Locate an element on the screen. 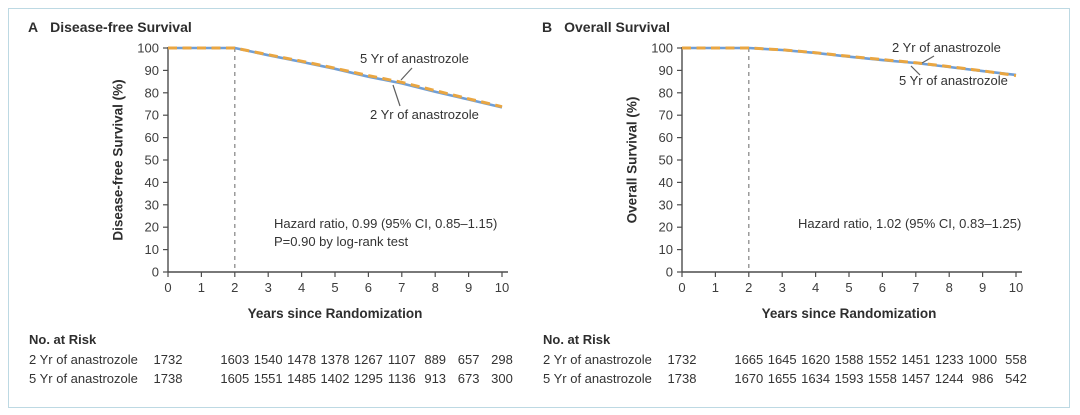 This screenshot has height=415, width=1080. risk-value: 1402 is located at coordinates (335, 378).